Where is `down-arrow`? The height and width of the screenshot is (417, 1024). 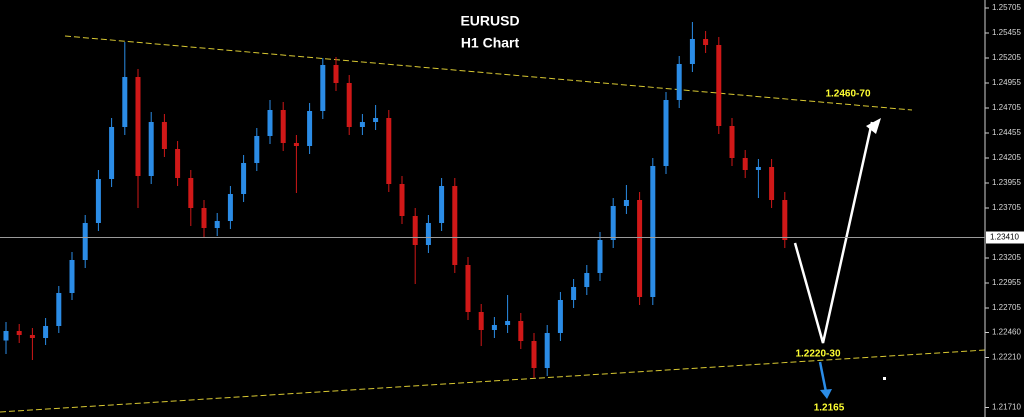
down-arrow is located at coordinates (823, 377).